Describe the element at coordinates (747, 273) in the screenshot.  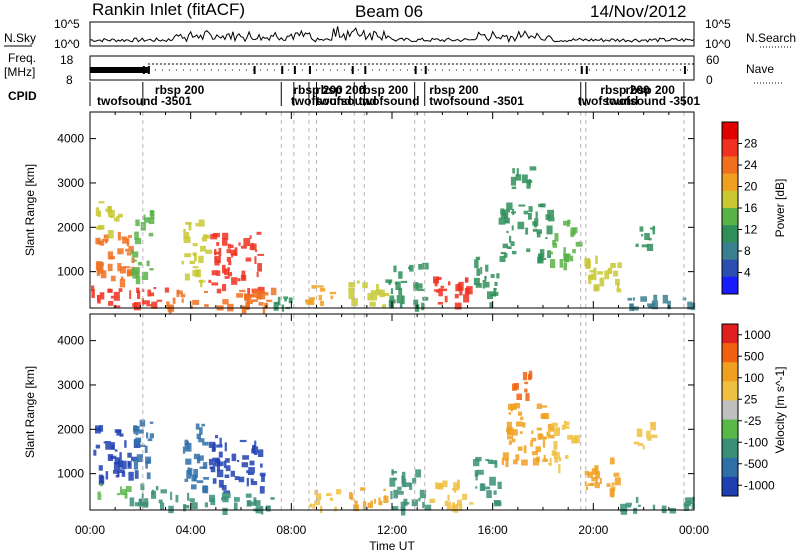
I see `colorbar-tick-label-0: 4` at that location.